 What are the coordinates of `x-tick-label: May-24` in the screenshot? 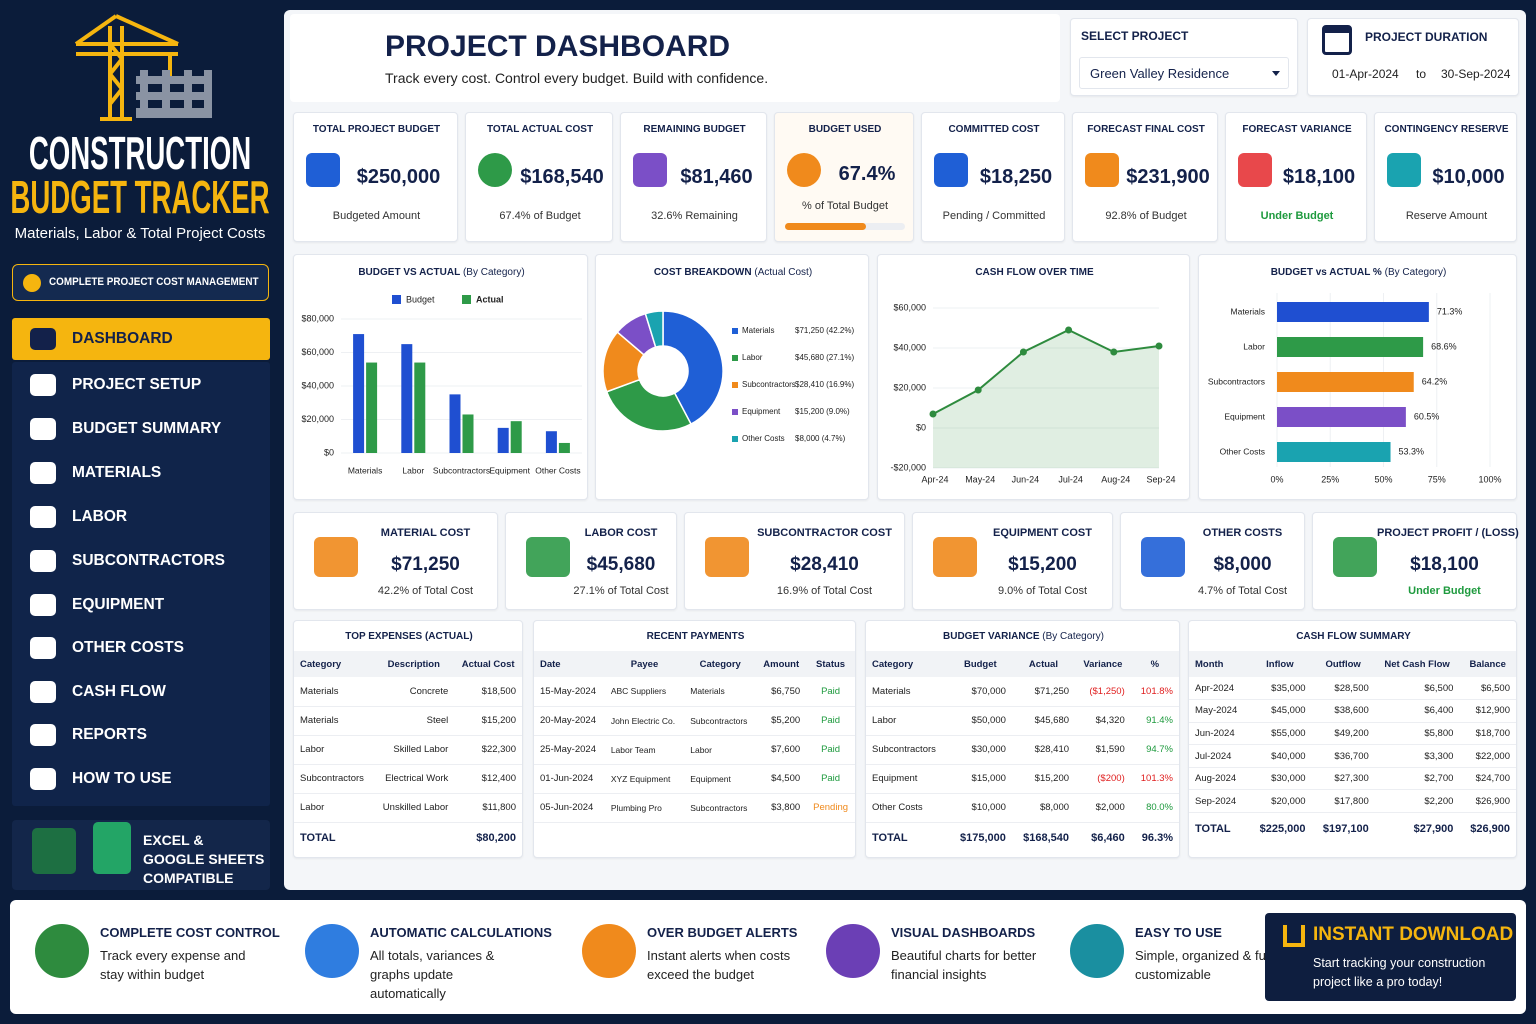 It's located at (980, 479).